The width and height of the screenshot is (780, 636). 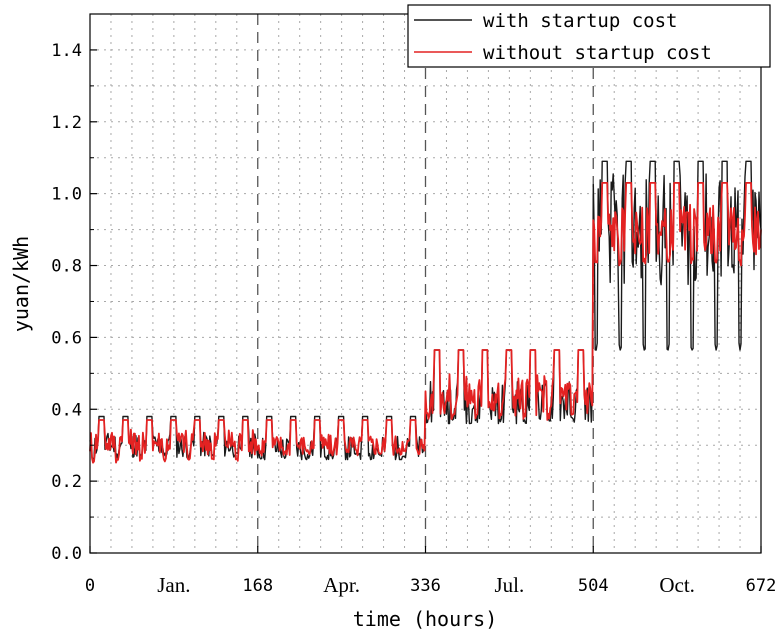 I want to click on y-tick-label: 0.6, so click(x=66, y=338).